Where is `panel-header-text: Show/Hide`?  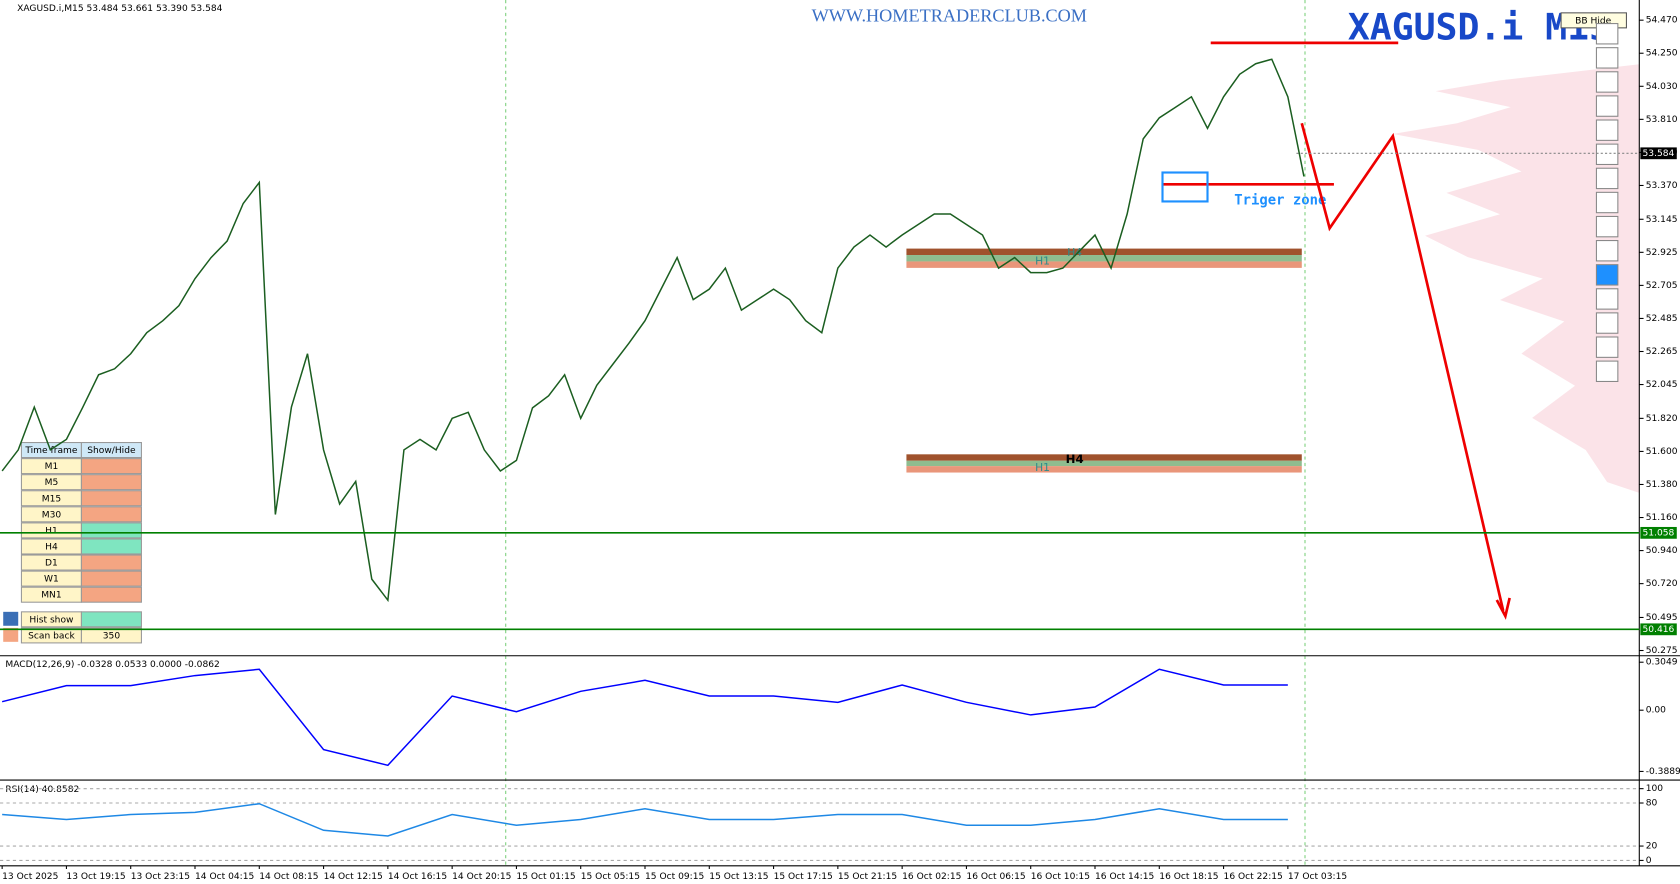 panel-header-text: Show/Hide is located at coordinates (111, 451).